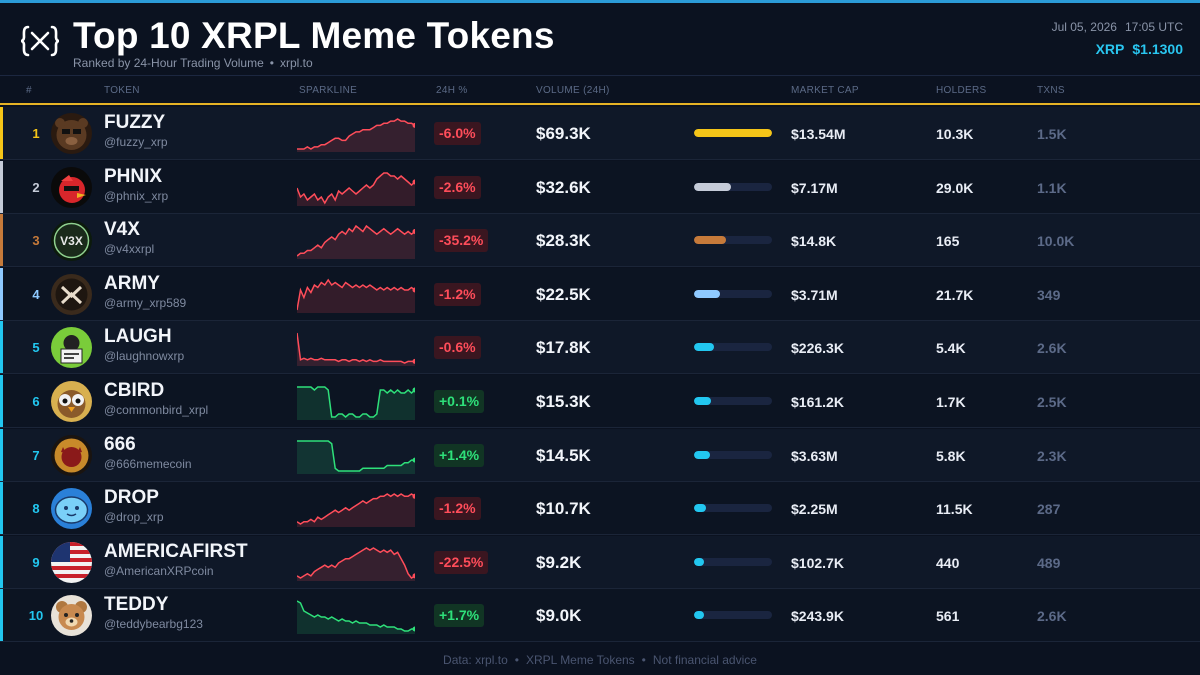  What do you see at coordinates (559, 562) in the screenshot?
I see `volume-value: $9.2K` at bounding box center [559, 562].